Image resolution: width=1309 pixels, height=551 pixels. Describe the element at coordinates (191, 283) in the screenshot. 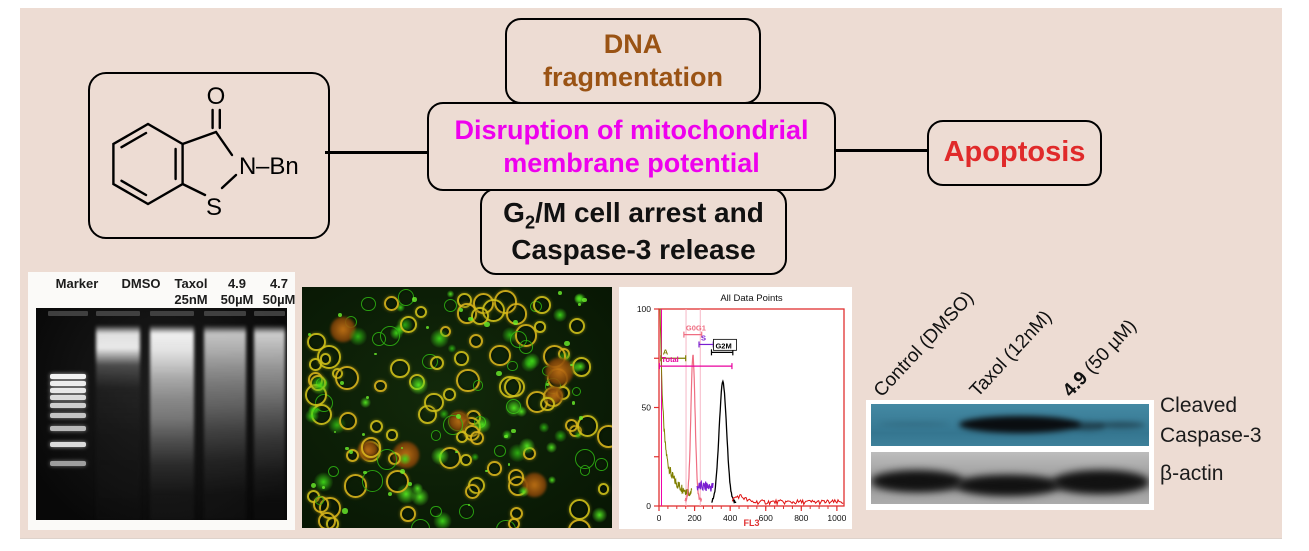

I see `gel-lane-label-taxol: Taxol` at that location.